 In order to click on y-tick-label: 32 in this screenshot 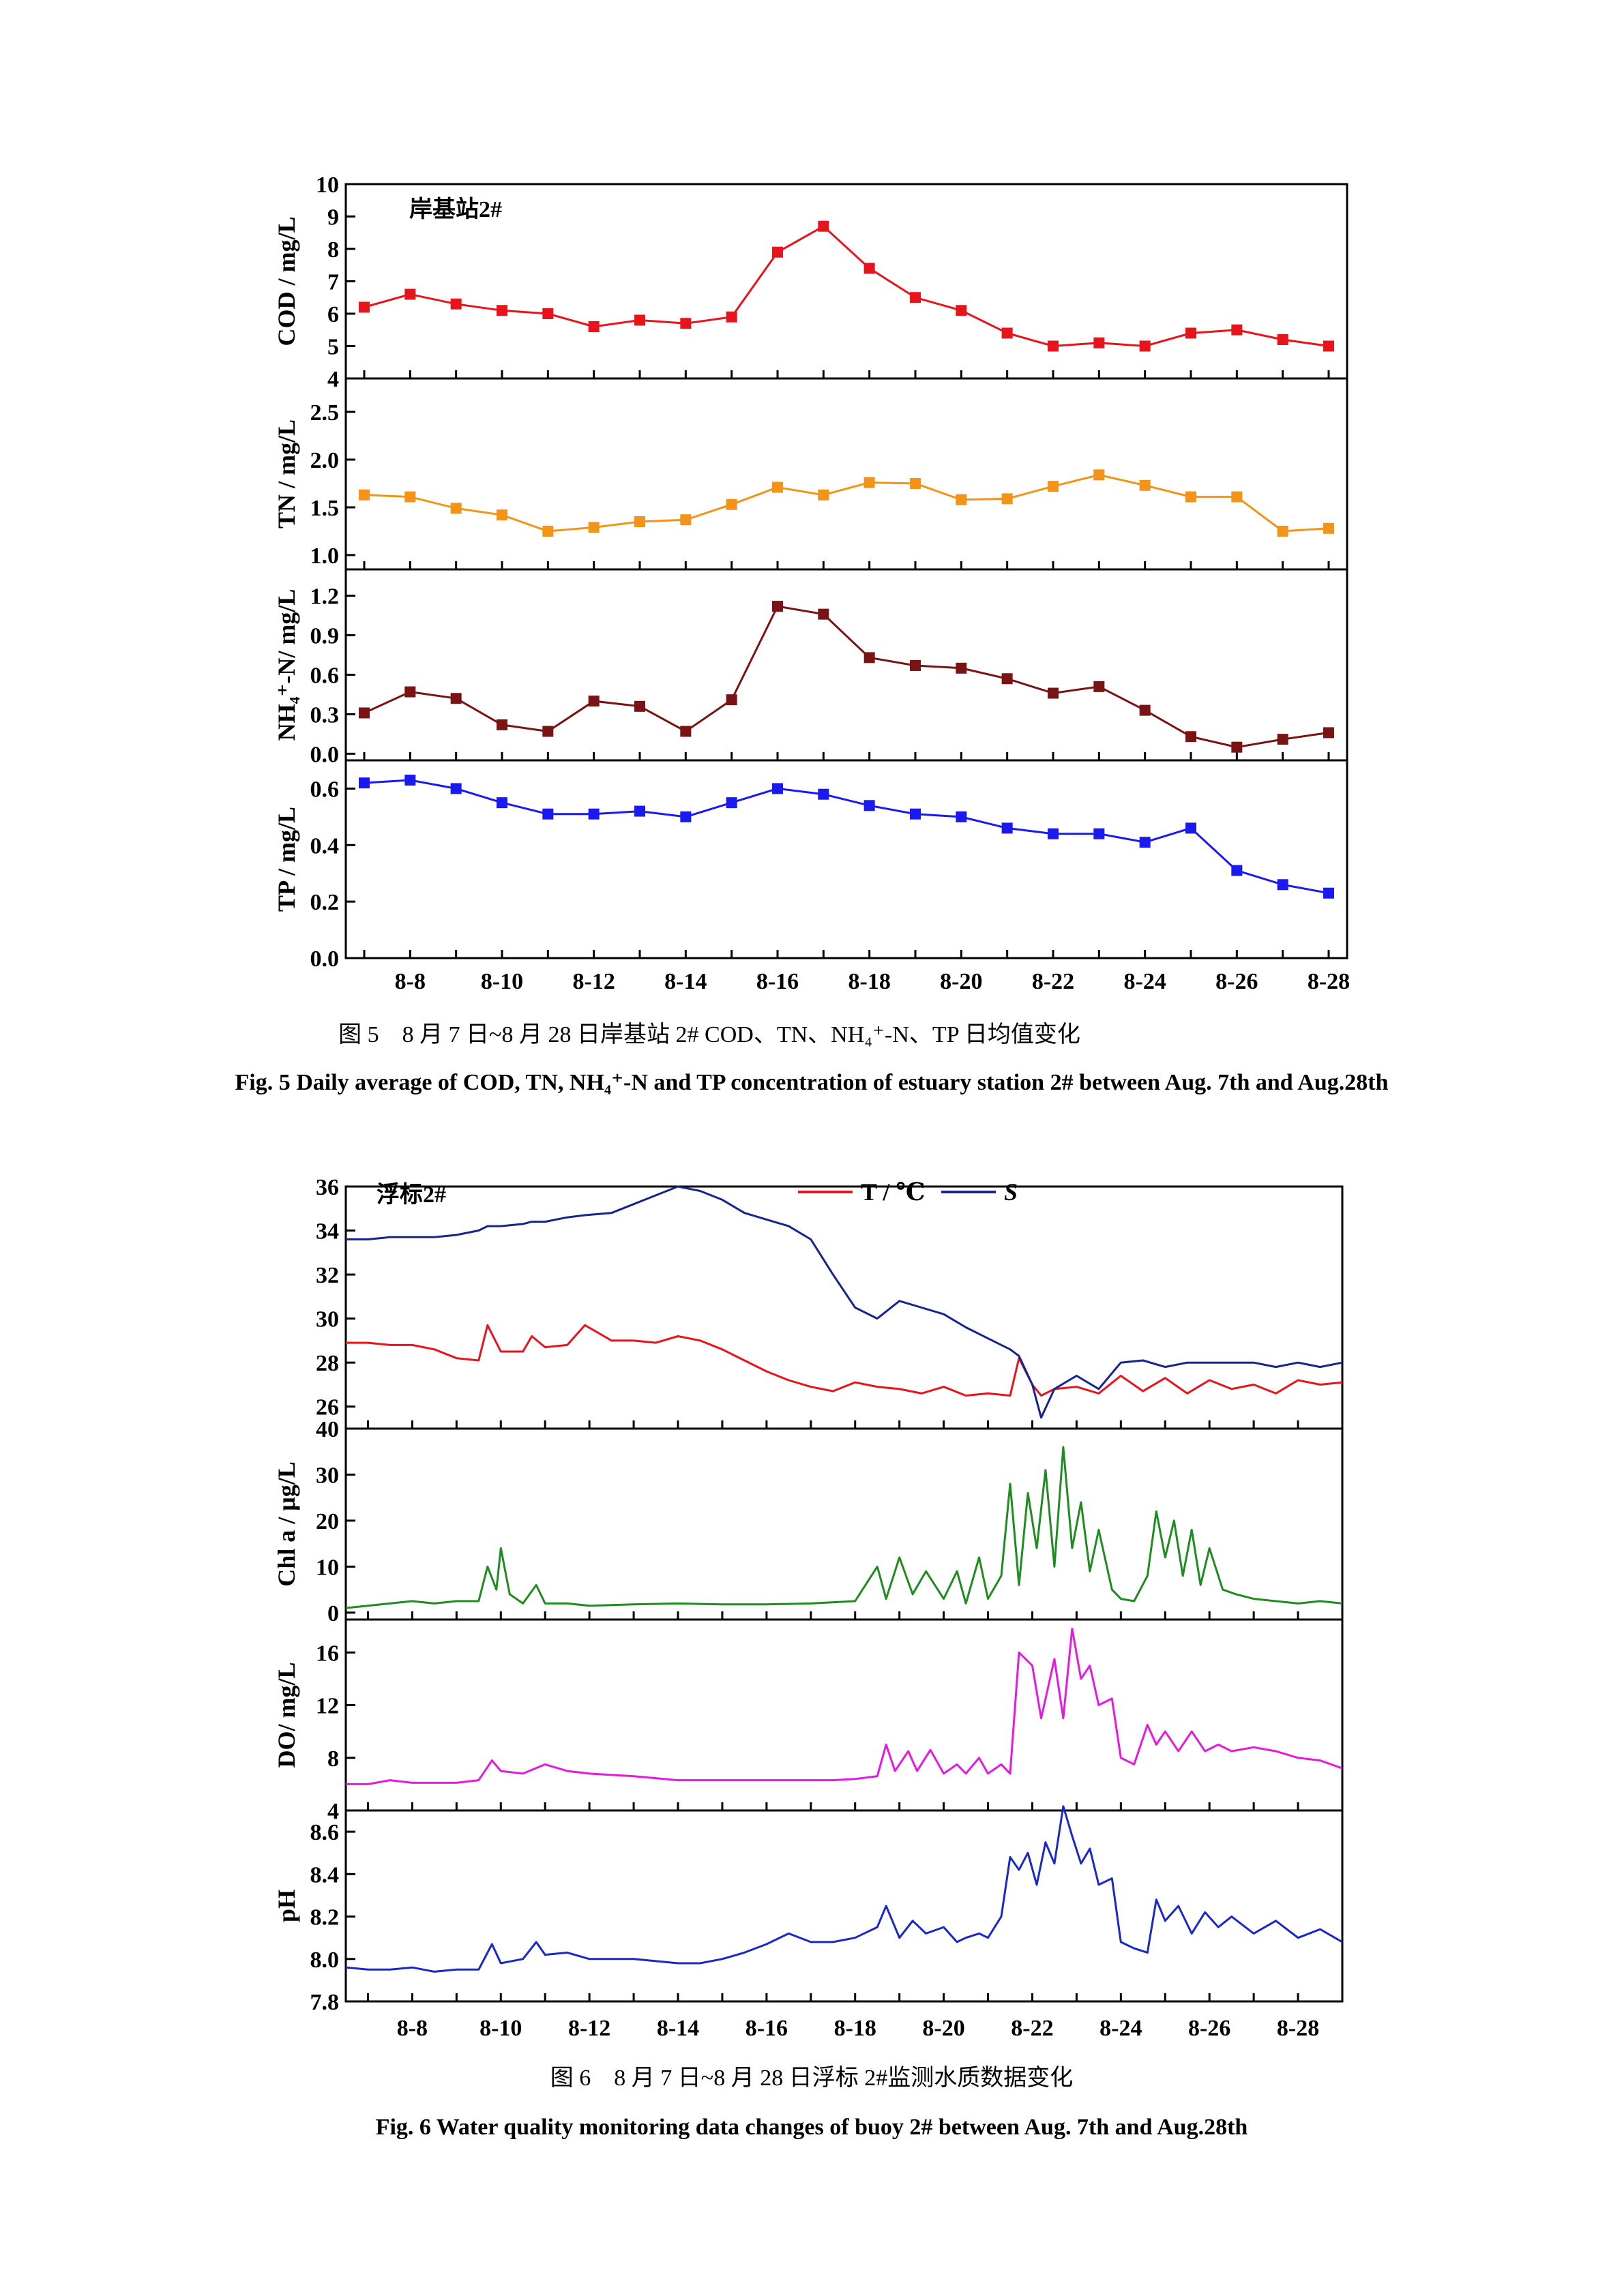, I will do `click(327, 1276)`.